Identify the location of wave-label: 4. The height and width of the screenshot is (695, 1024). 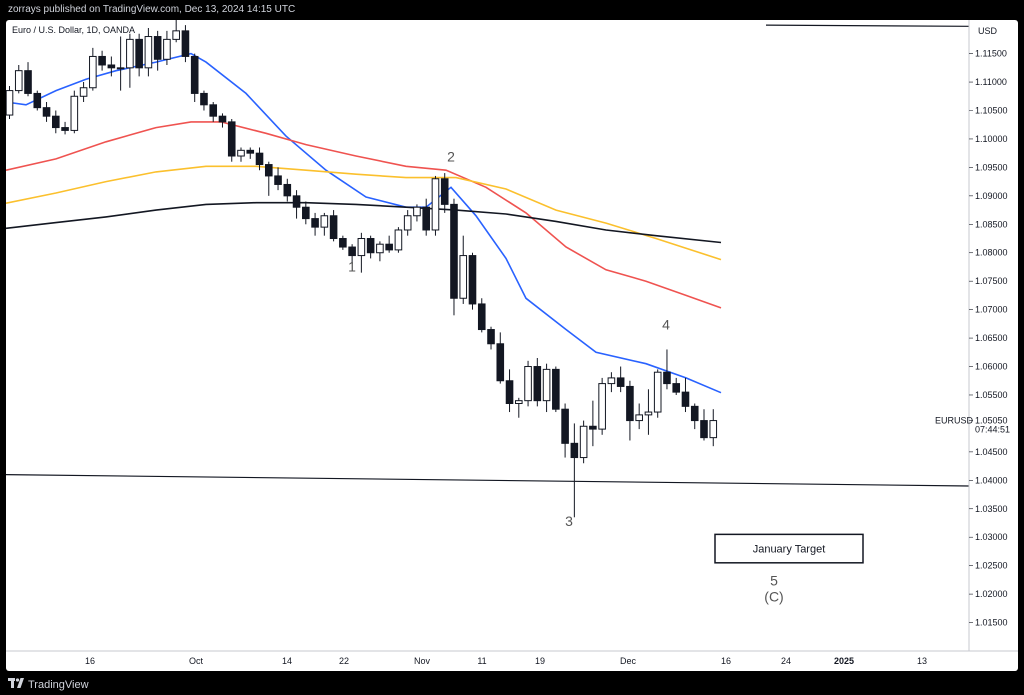
(666, 325).